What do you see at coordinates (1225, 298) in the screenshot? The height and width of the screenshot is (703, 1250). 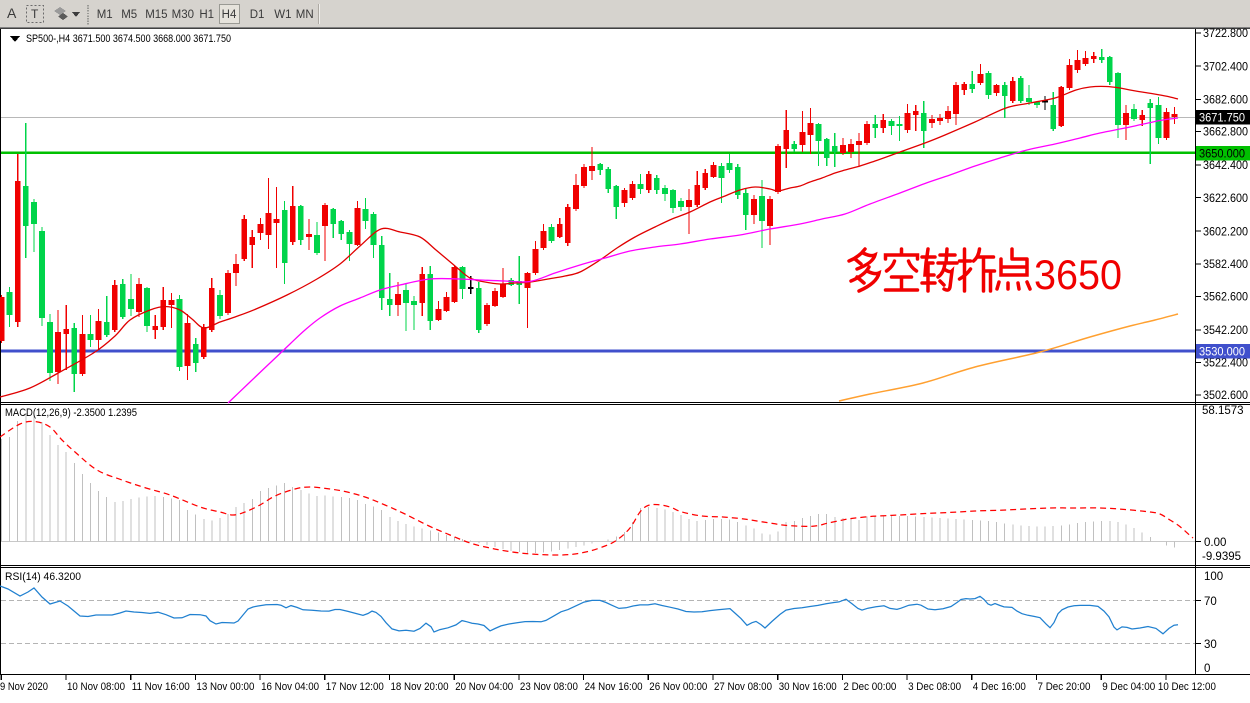 I see `svg-text: 3562.600` at bounding box center [1225, 298].